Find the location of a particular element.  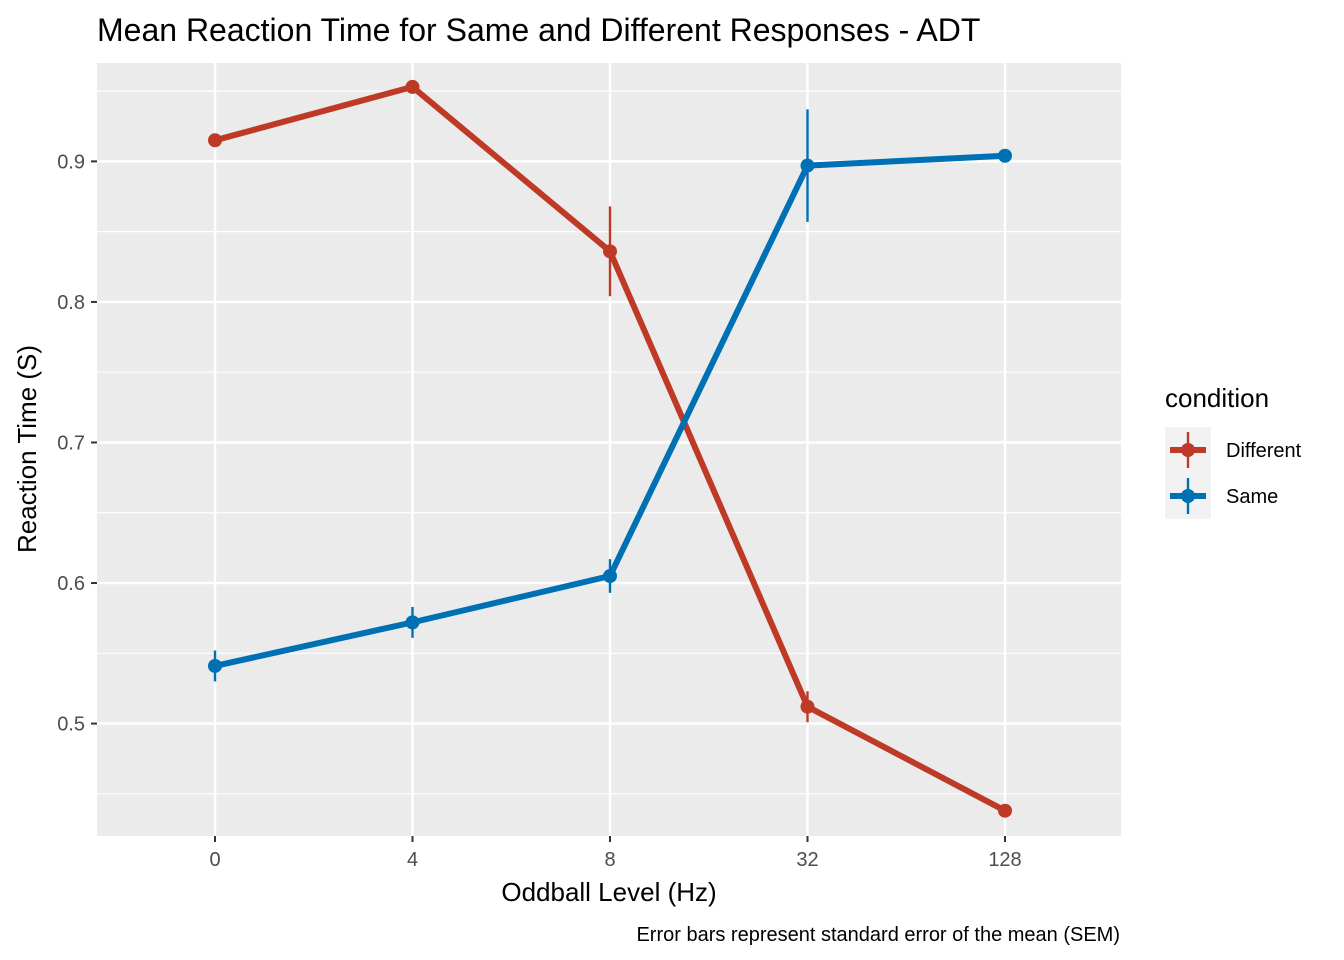

legend-item-same: Same is located at coordinates (1221, 496).